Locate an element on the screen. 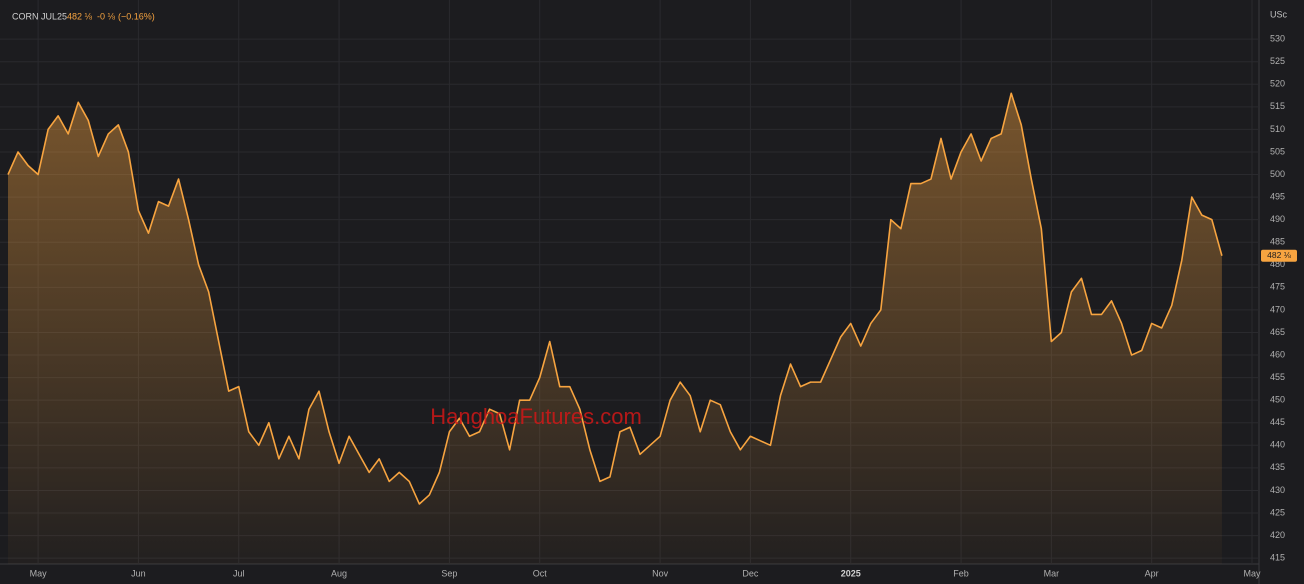 The width and height of the screenshot is (1304, 584). y-tick-label: 415 is located at coordinates (1277, 558).